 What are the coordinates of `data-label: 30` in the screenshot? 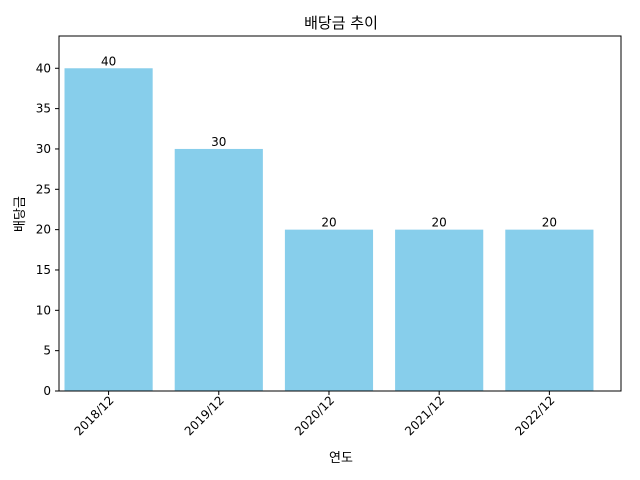 It's located at (218, 142).